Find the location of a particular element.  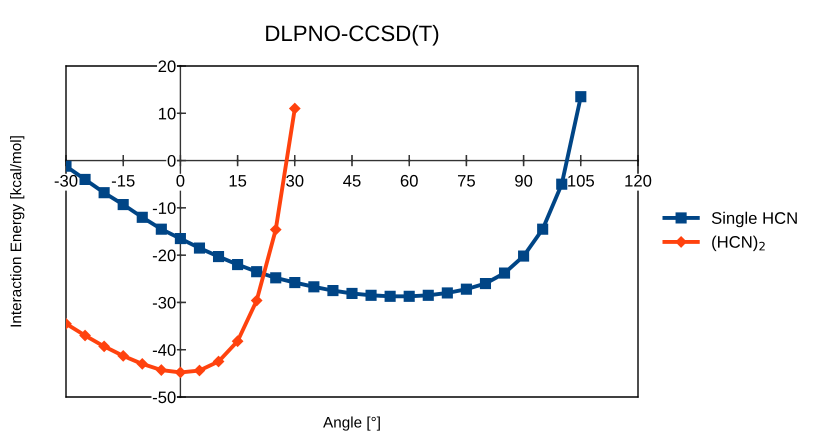

y-tick-label: -40 is located at coordinates (164, 350).